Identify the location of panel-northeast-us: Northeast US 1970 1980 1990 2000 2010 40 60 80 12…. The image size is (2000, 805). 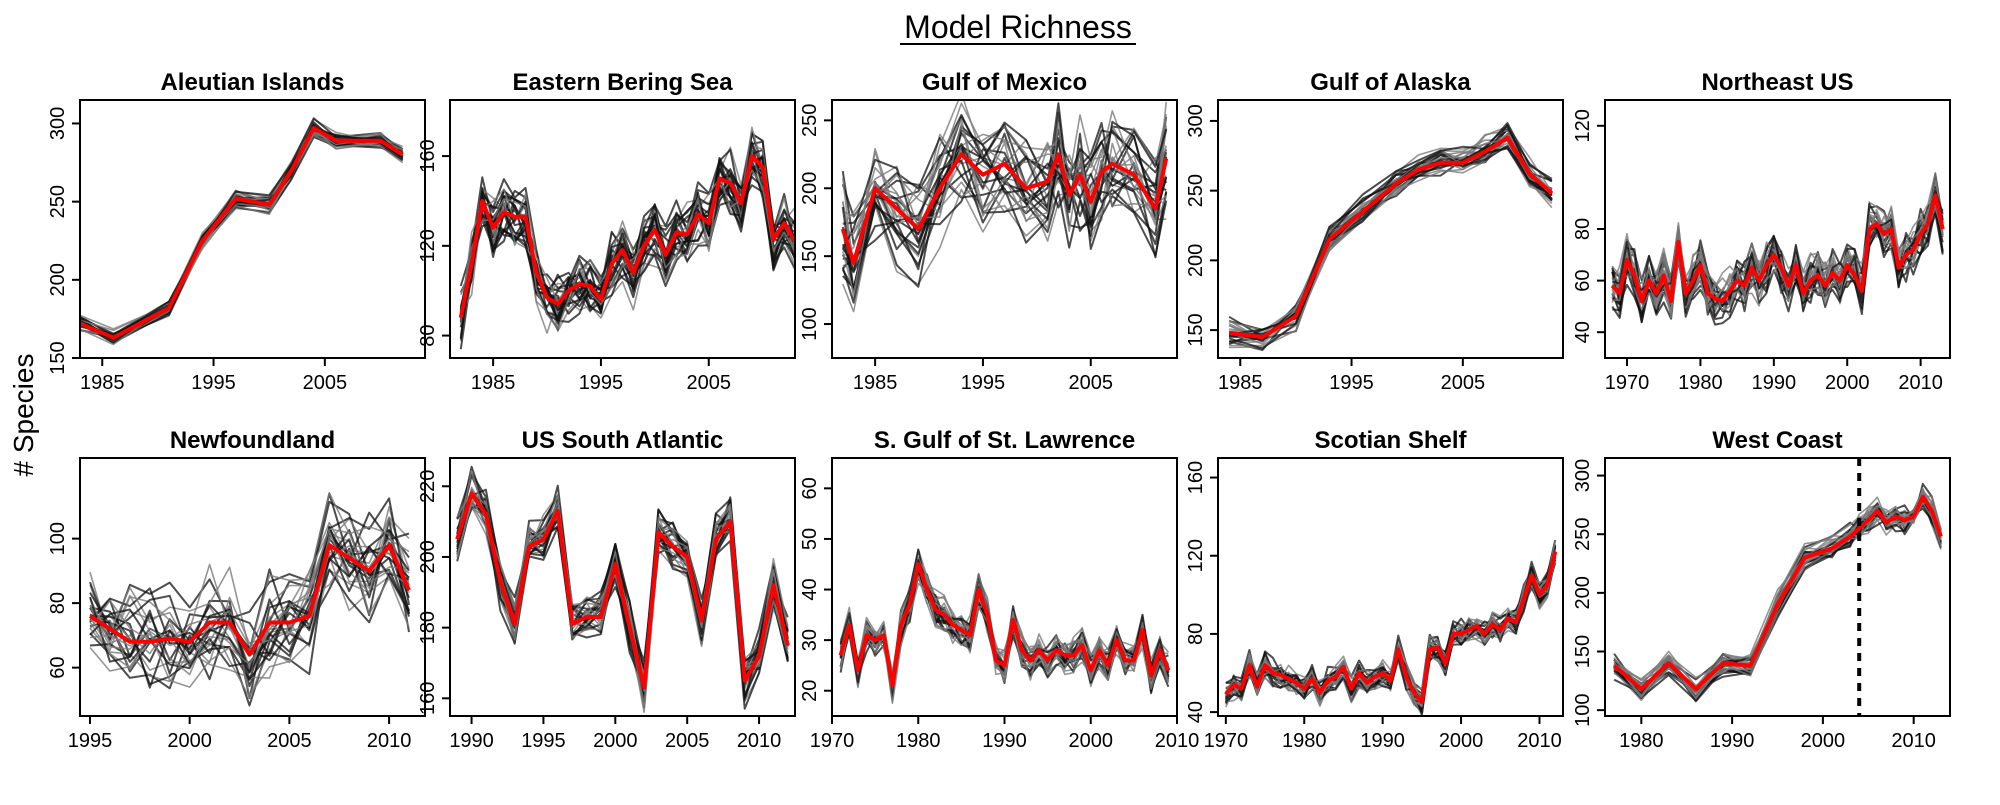
(1761, 231).